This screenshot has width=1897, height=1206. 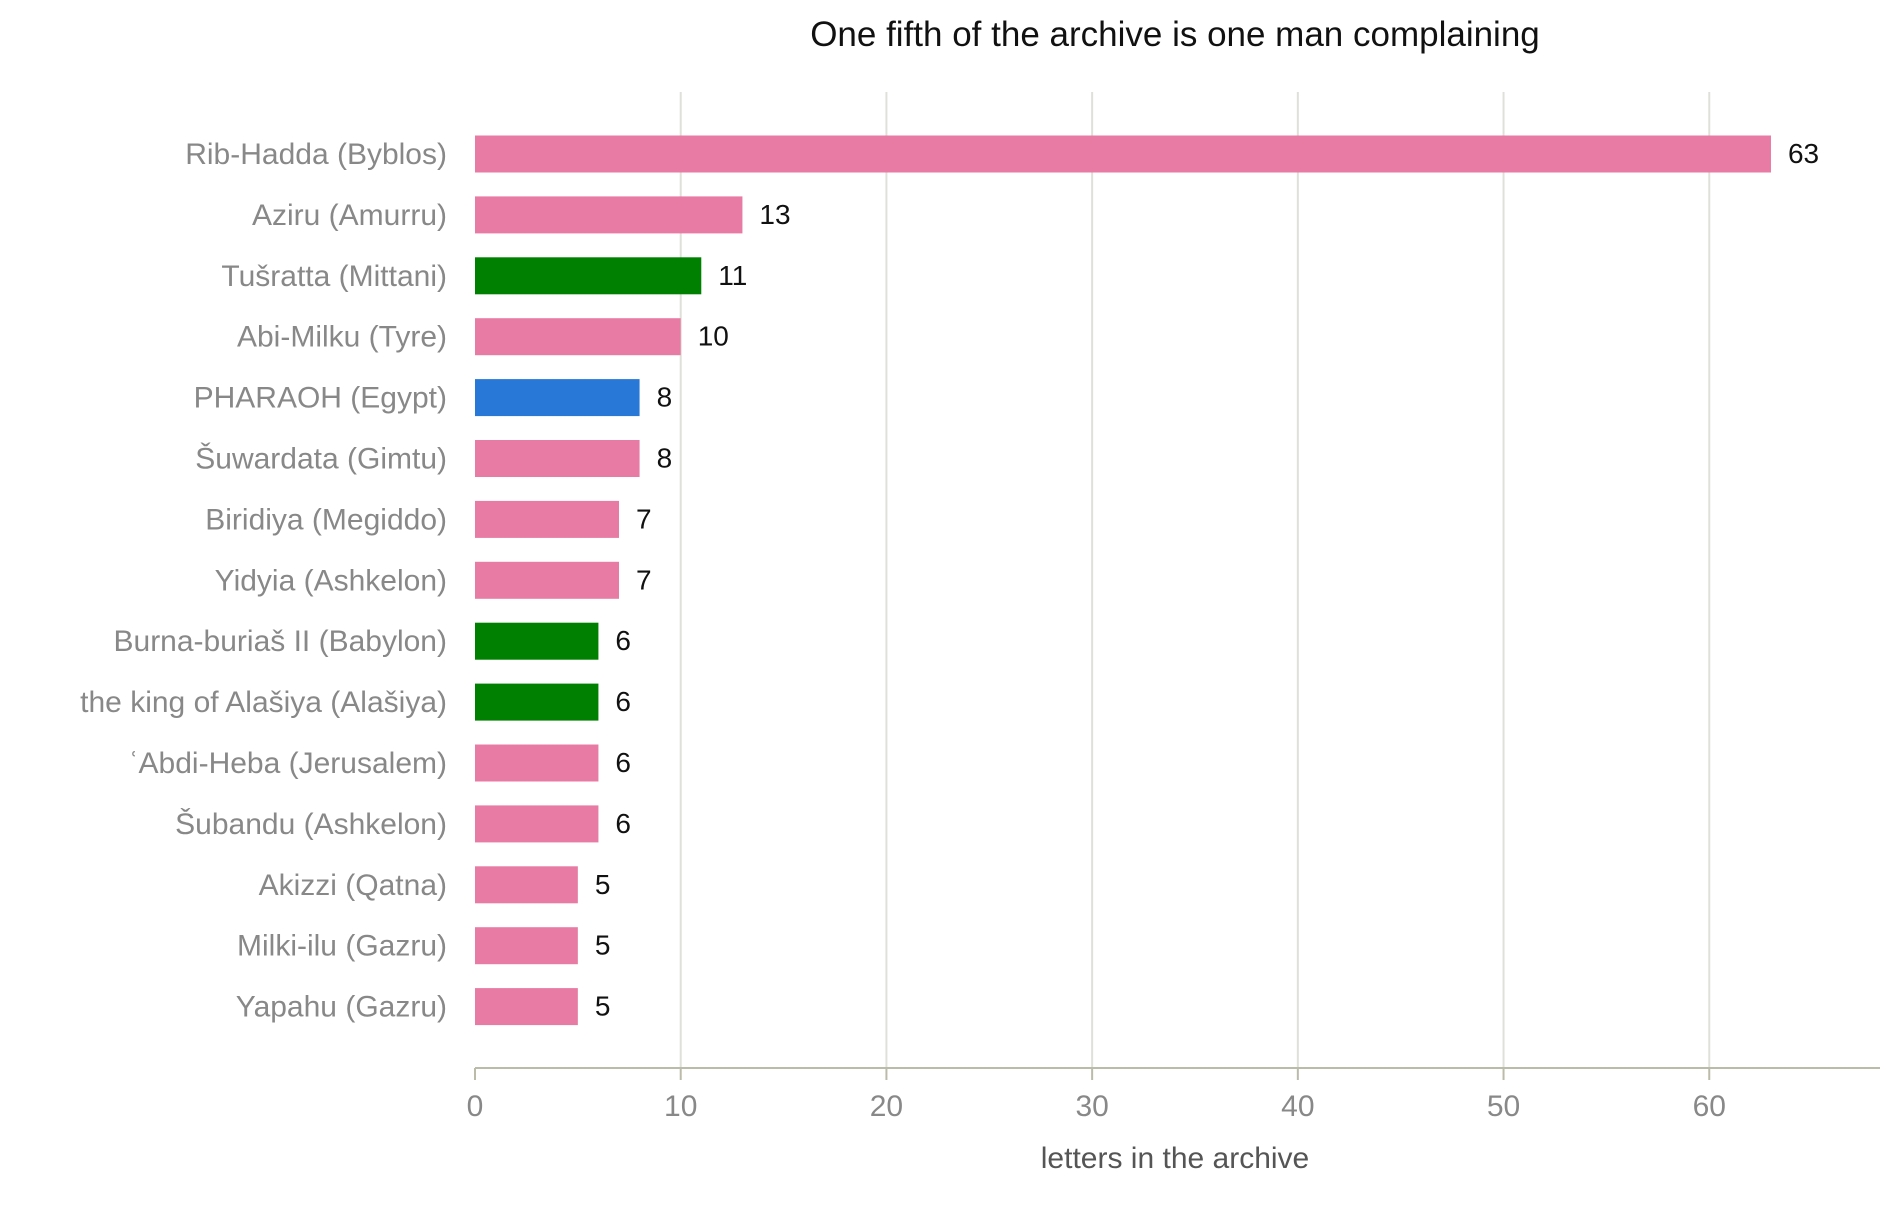 I want to click on category-label: Šubandu (Ashkelon), so click(x=311, y=824).